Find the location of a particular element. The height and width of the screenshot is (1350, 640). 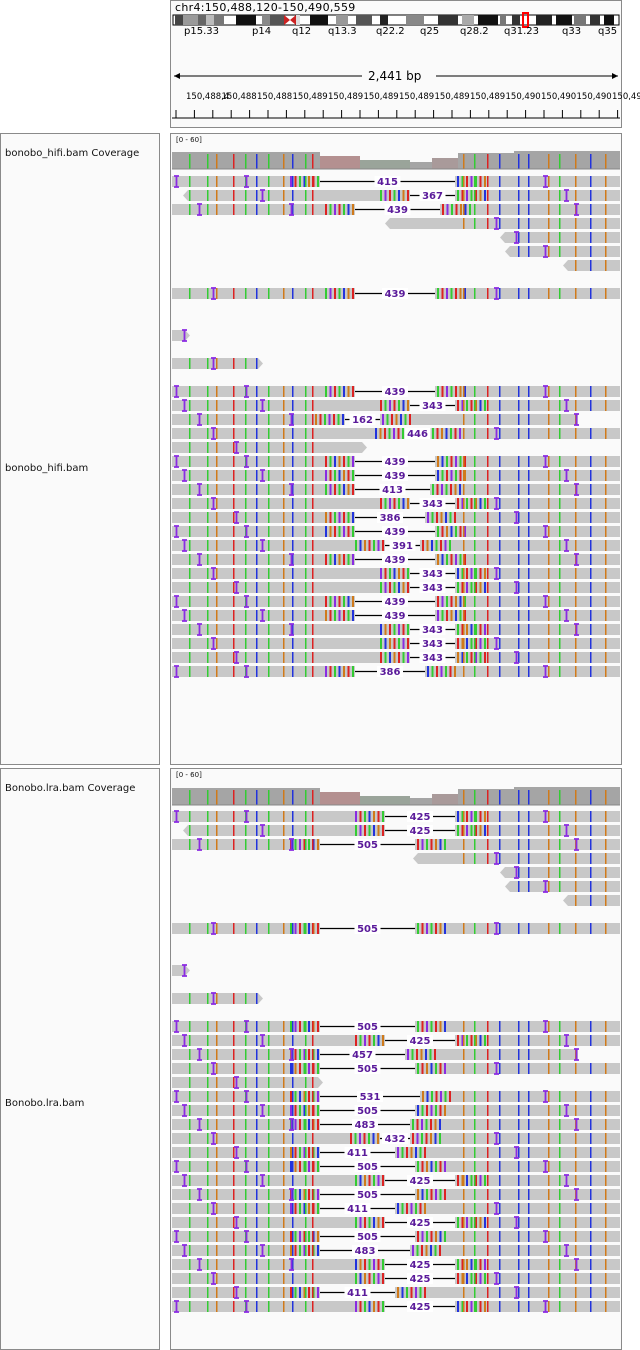

coverage-track-label: bonobo_hifi.bam Coverage is located at coordinates (72, 153).